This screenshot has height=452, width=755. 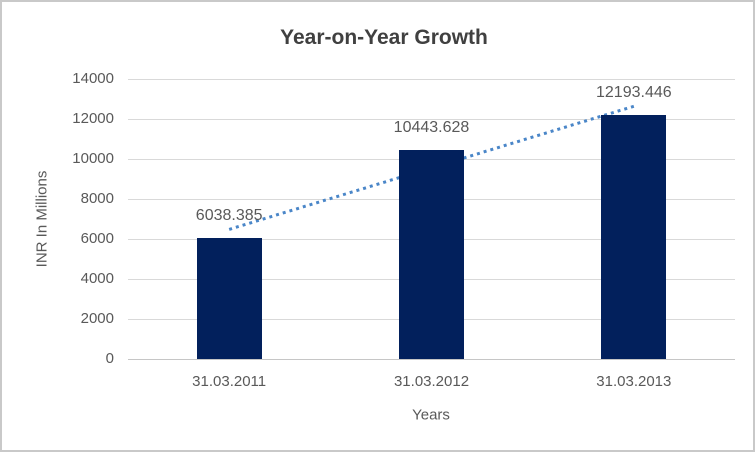 What do you see at coordinates (431, 415) in the screenshot?
I see `x-axis-title: Years` at bounding box center [431, 415].